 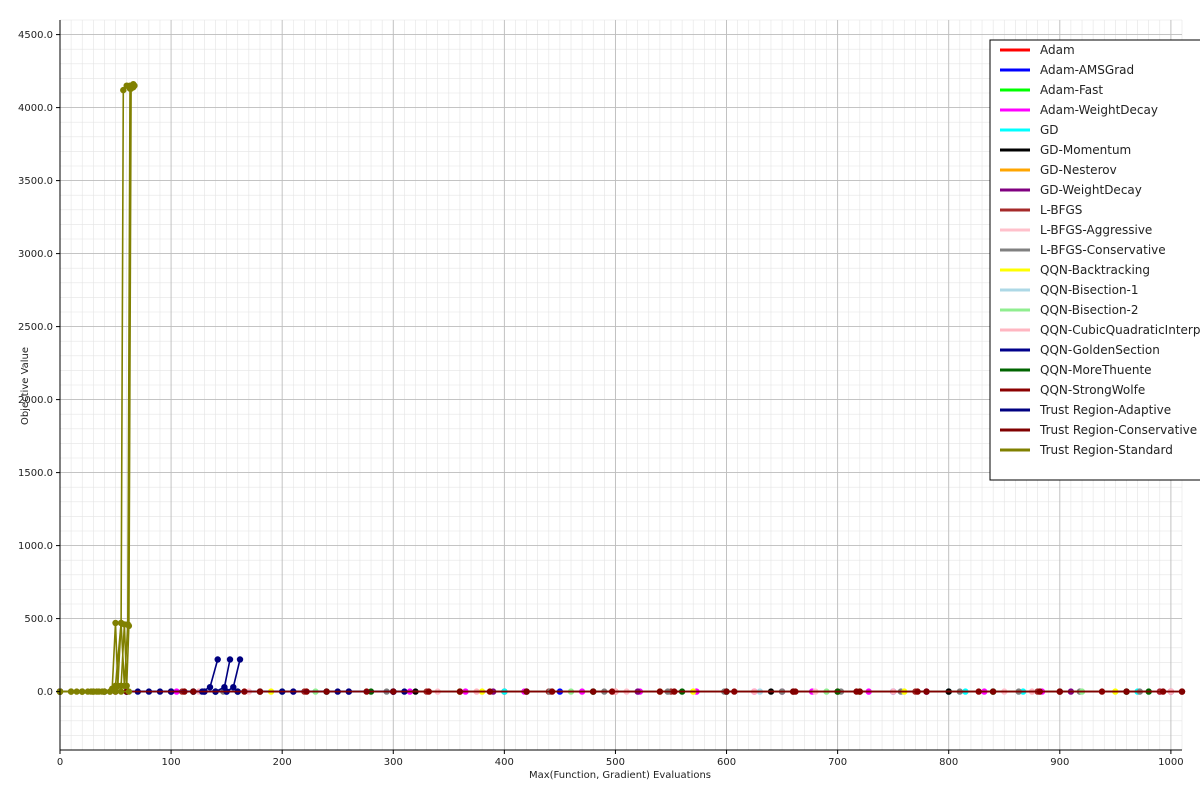 I want to click on x-axis-label: Max(Function, Gradient) Evaluations, so click(x=620, y=775).